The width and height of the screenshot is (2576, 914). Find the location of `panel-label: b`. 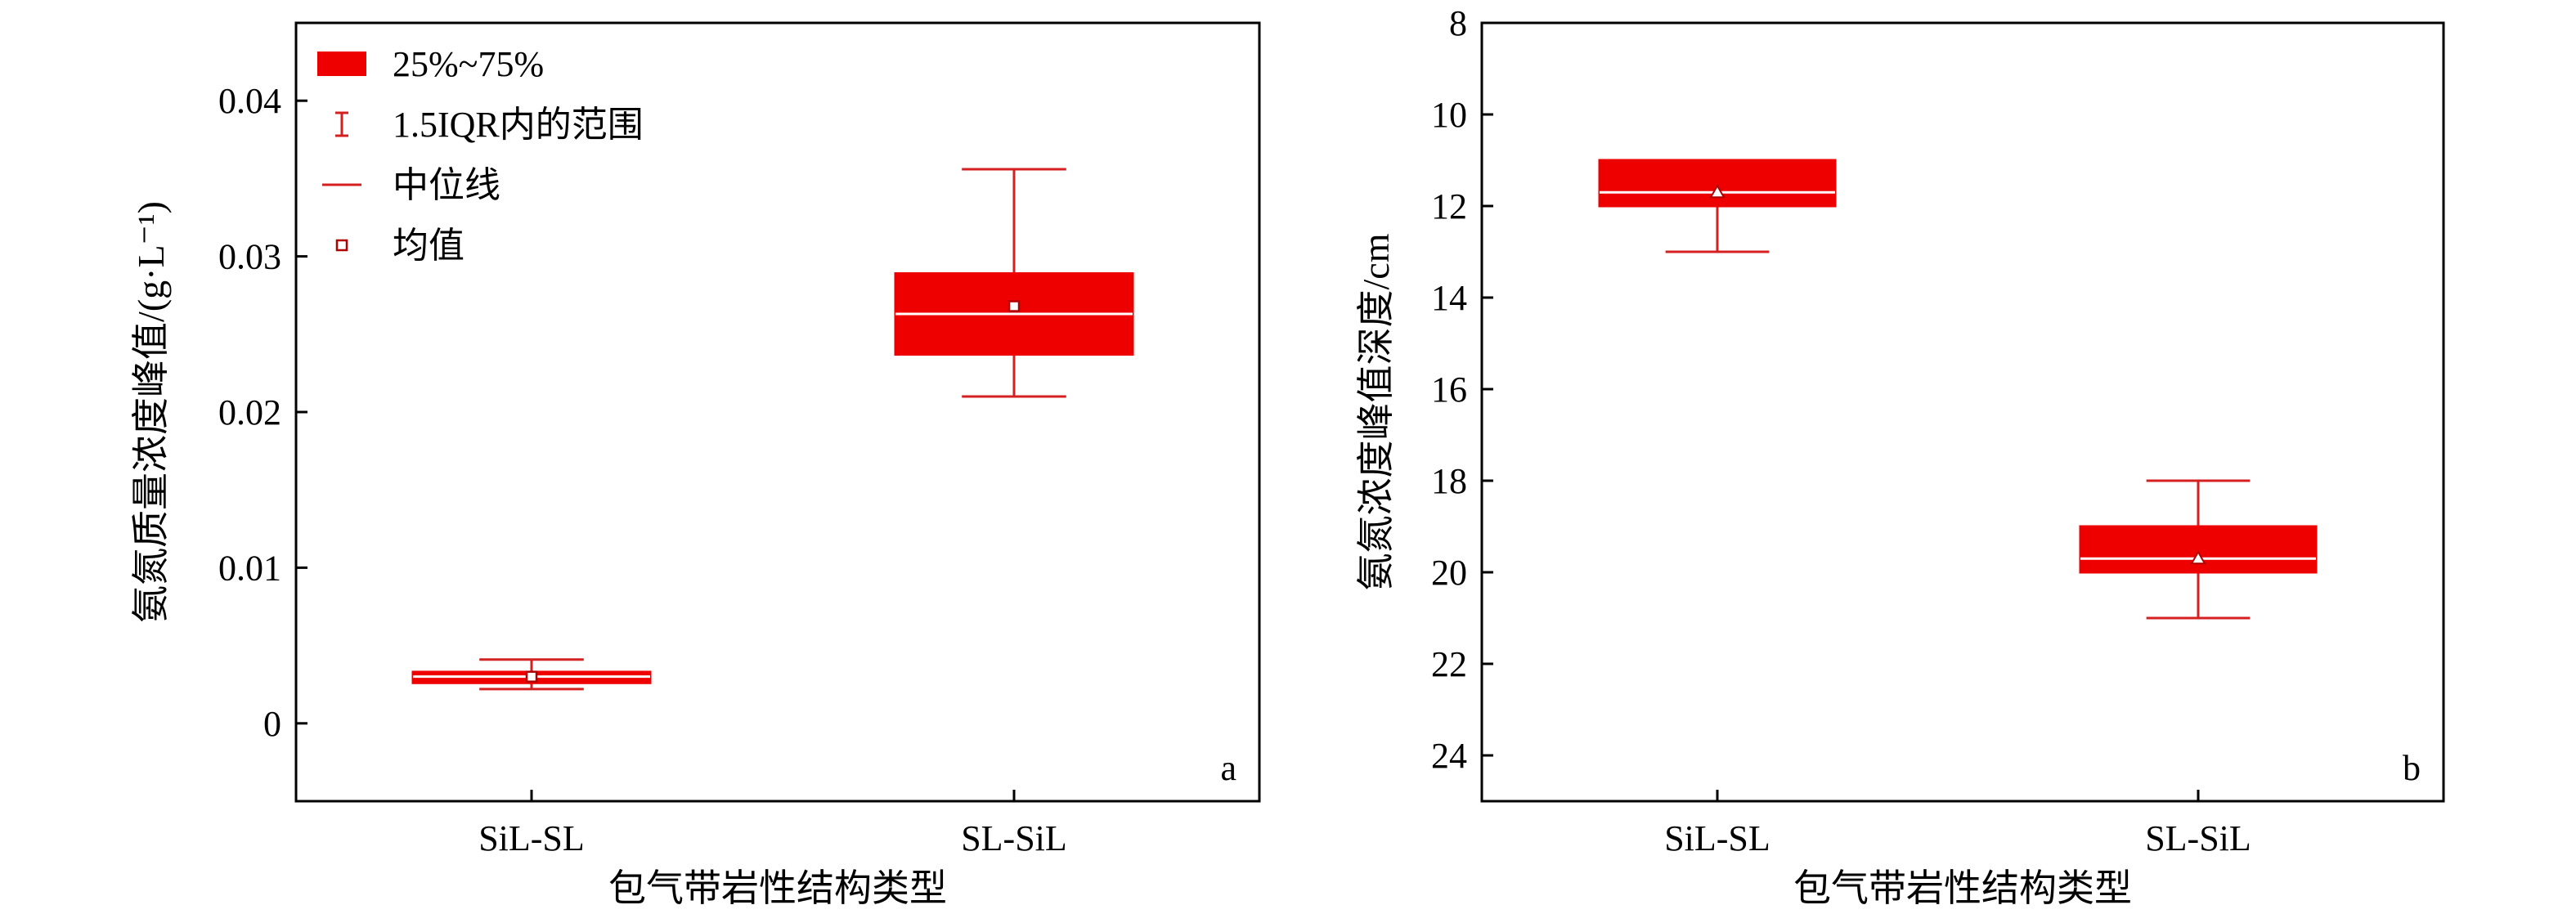

panel-label: b is located at coordinates (2412, 768).